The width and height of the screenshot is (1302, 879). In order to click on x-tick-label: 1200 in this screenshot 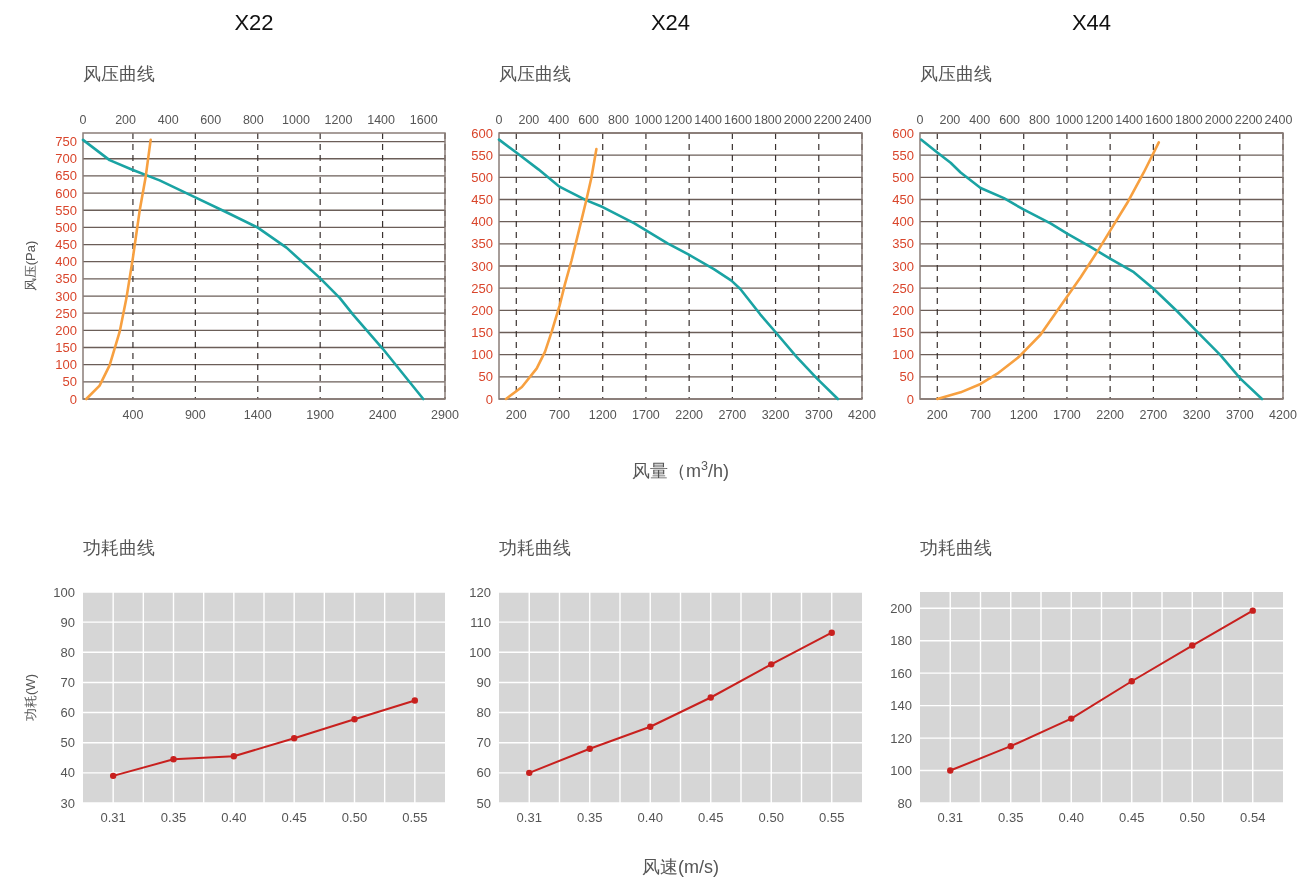, I will do `click(1023, 415)`.